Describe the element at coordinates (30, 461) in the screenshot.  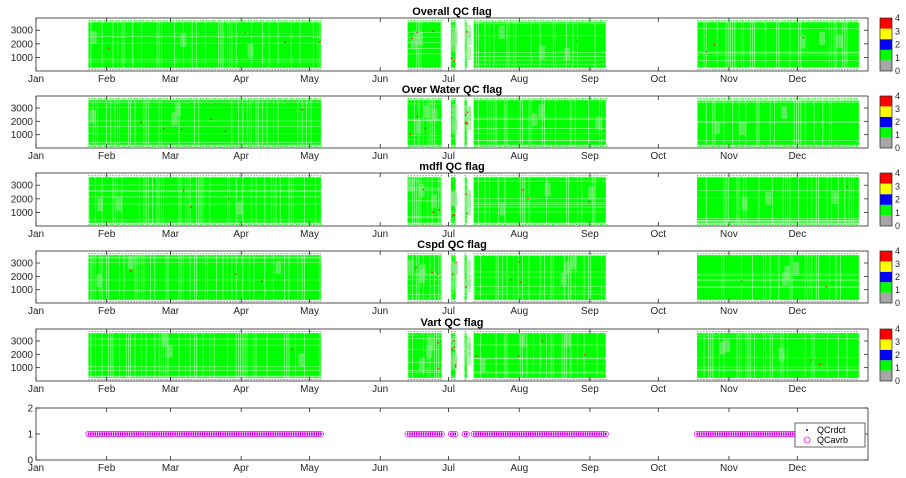
I see `y-tick-label: 0` at that location.